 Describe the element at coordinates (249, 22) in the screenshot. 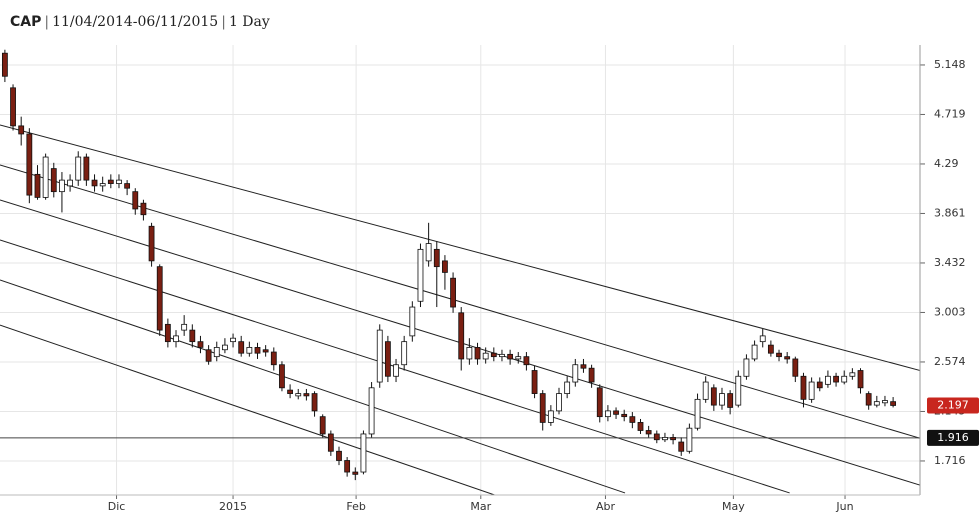

I see `interval: 1 Day` at that location.